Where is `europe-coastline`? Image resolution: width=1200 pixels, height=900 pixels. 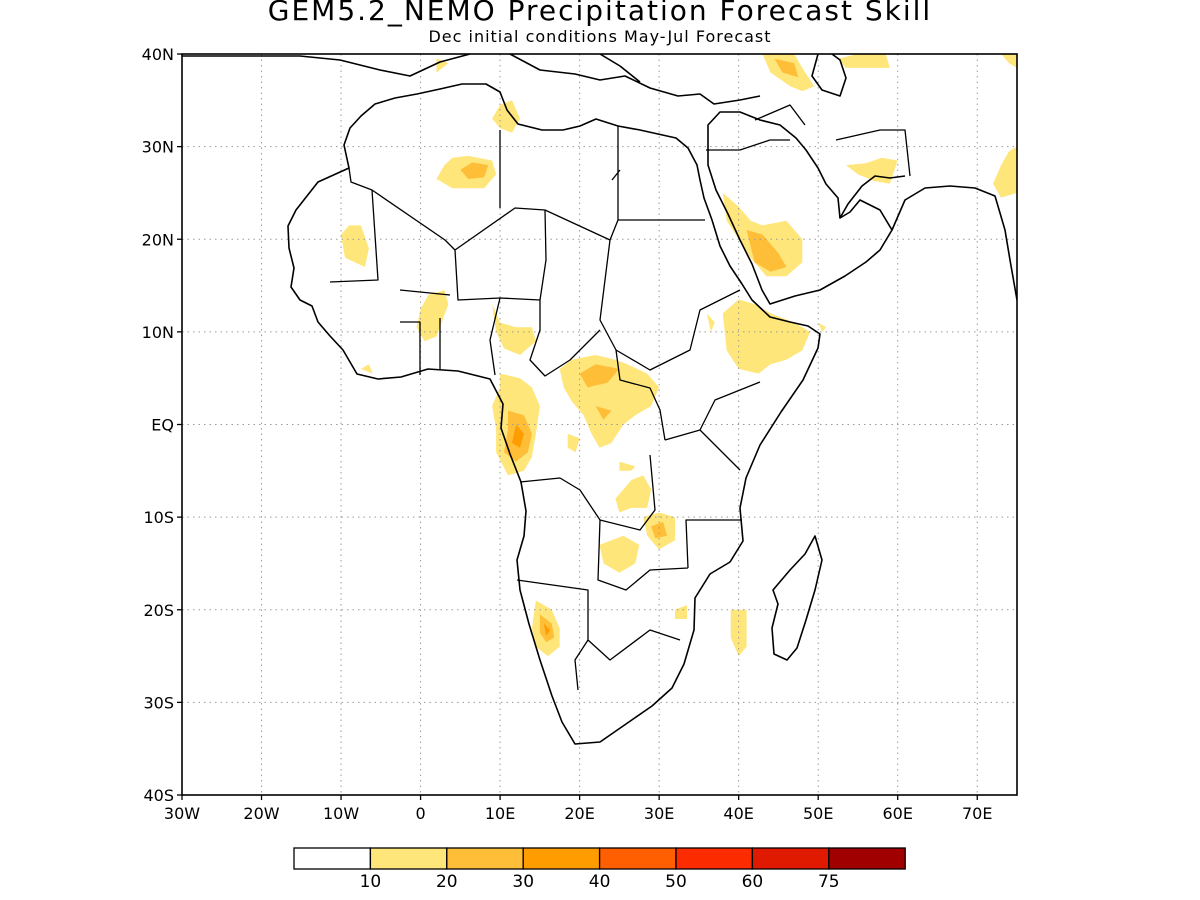
europe-coastline is located at coordinates (471, 79).